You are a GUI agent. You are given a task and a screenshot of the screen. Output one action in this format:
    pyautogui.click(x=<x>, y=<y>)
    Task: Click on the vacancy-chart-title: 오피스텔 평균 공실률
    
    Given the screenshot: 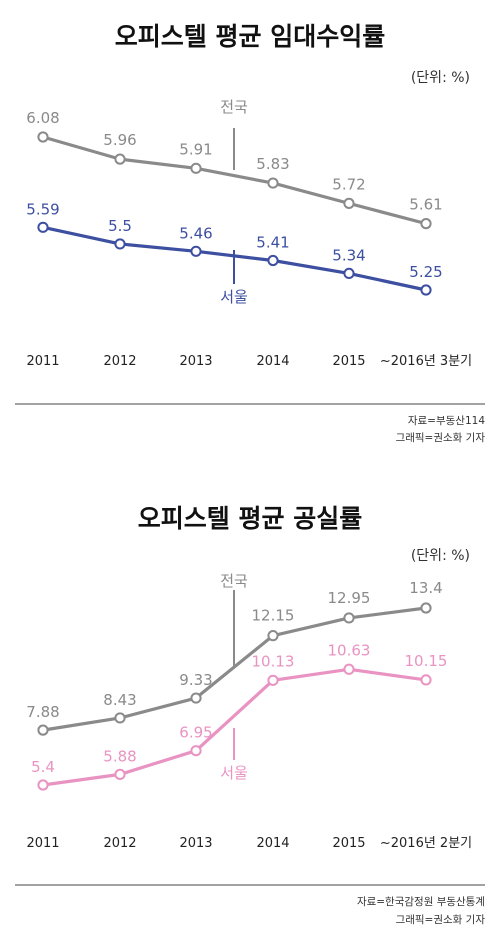 What is the action you would take?
    pyautogui.click(x=250, y=518)
    